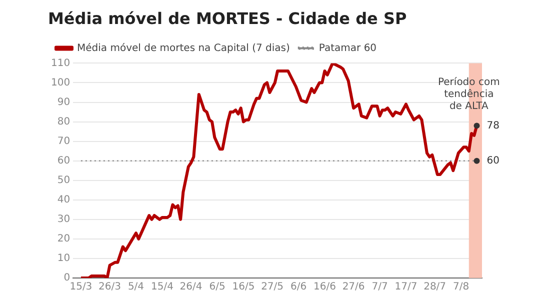 This screenshot has height=304, width=540. Describe the element at coordinates (63, 160) in the screenshot. I see `y-tick-label: 60` at that location.